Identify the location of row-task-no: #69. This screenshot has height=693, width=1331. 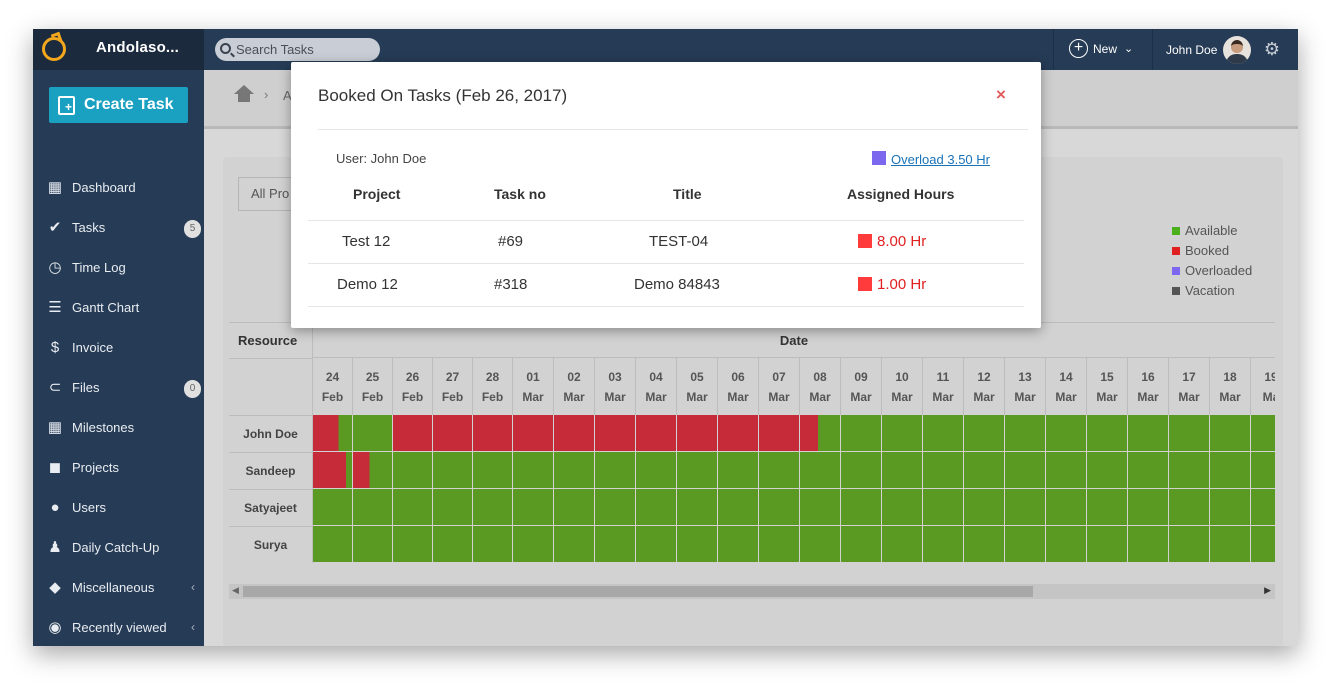
(511, 241).